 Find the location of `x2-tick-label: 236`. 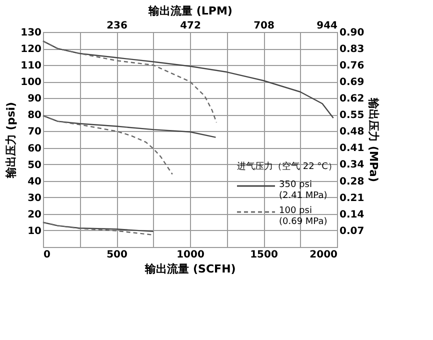

x2-tick-label: 236 is located at coordinates (117, 26).